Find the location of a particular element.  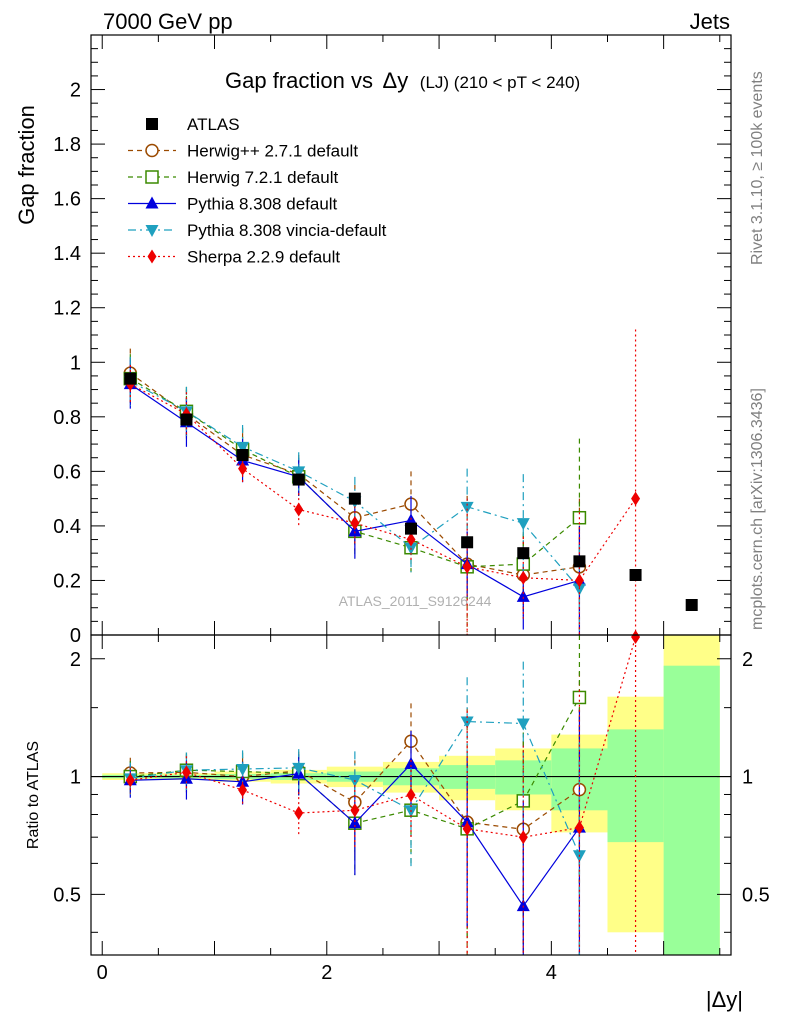

y-axis-label-top: Gap fraction is located at coordinates (26, 165).